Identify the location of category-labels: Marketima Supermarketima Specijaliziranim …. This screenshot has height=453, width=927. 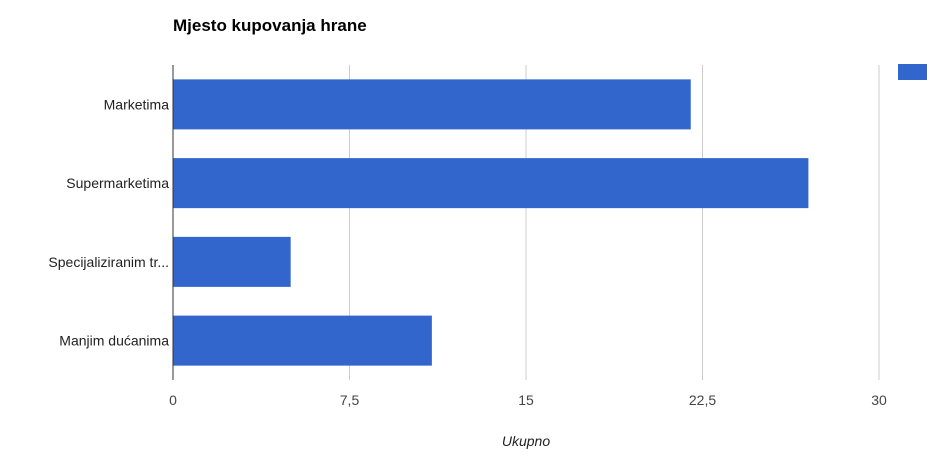
(108, 222).